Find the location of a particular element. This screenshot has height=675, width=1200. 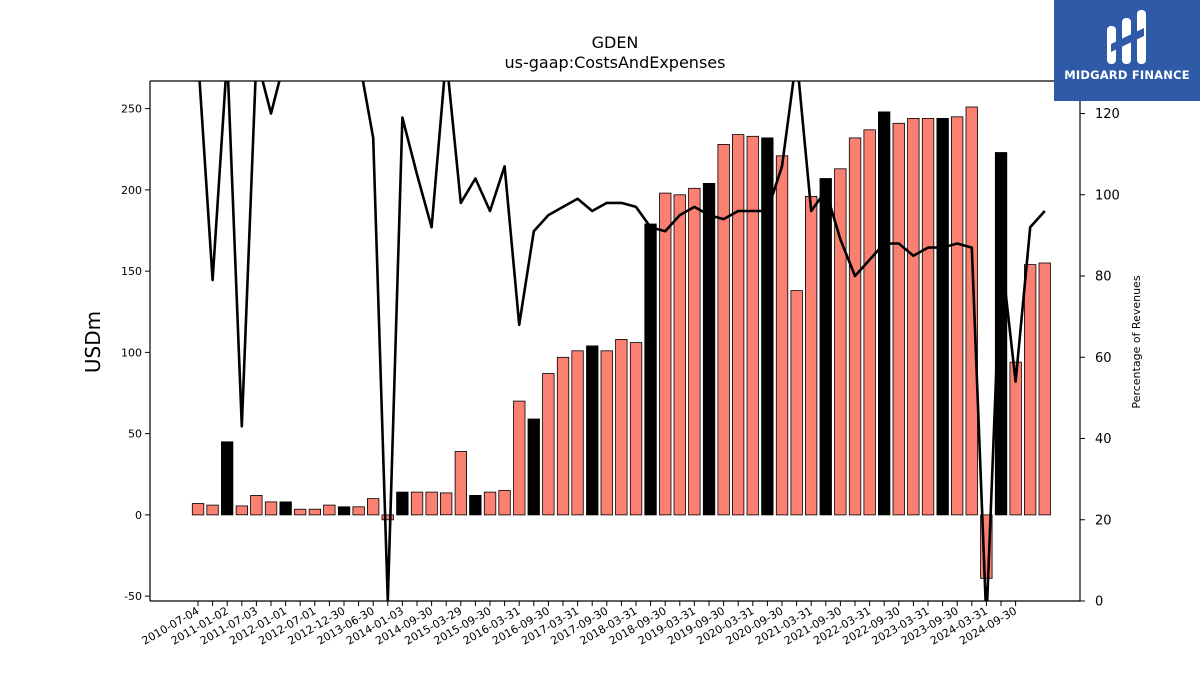

y2-tick-label: 100 is located at coordinates (1107, 195).